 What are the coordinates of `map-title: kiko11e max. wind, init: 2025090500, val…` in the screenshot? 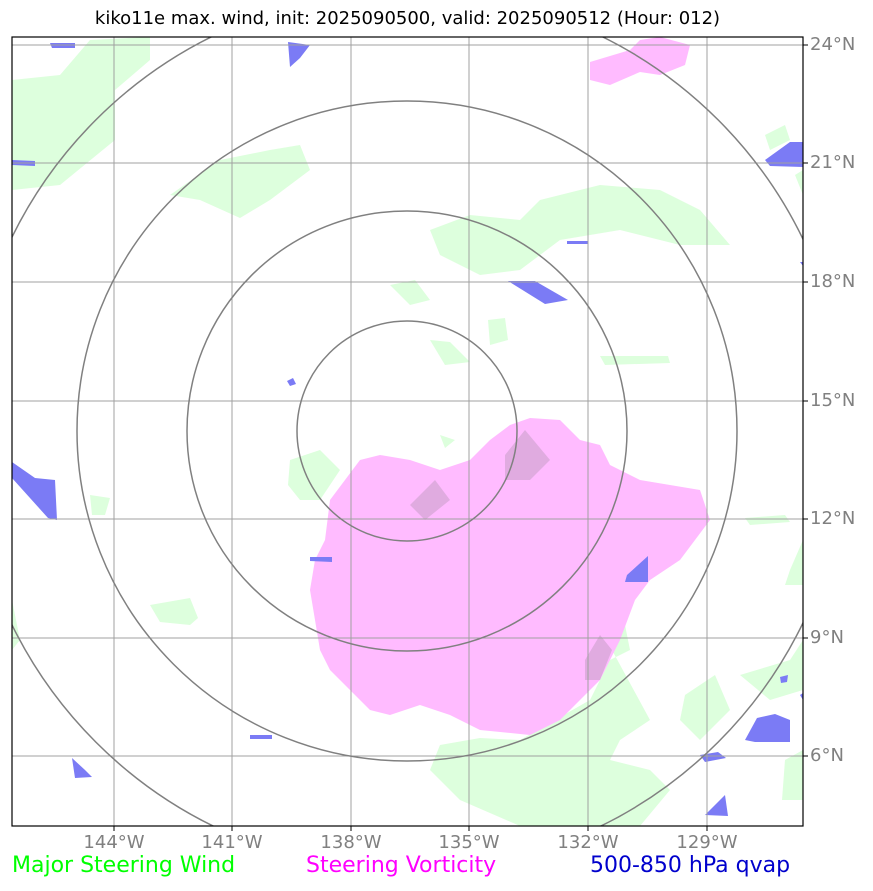 It's located at (407, 18).